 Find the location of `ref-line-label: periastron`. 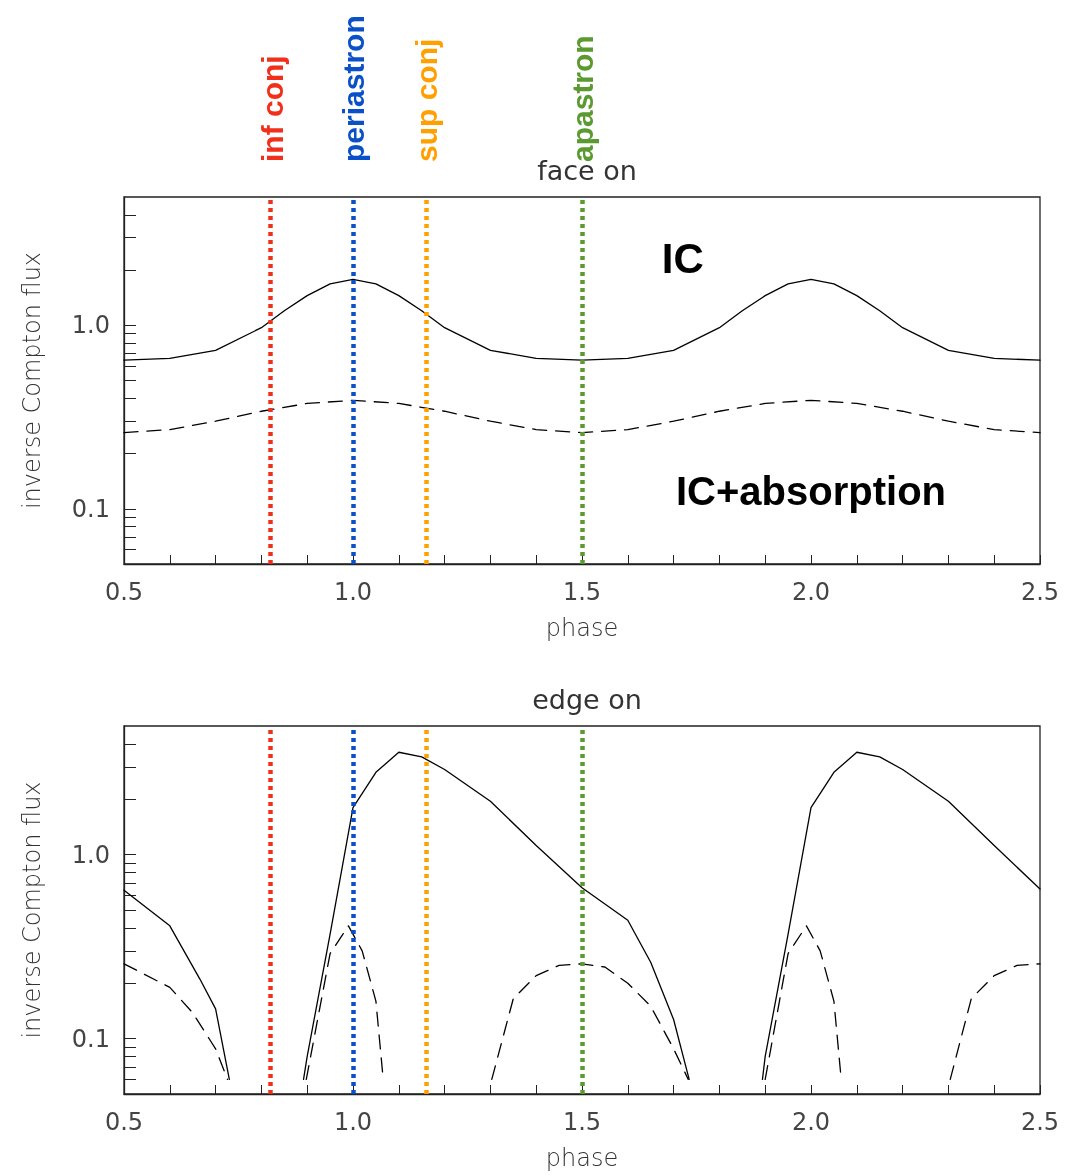

ref-line-label: periastron is located at coordinates (353, 88).